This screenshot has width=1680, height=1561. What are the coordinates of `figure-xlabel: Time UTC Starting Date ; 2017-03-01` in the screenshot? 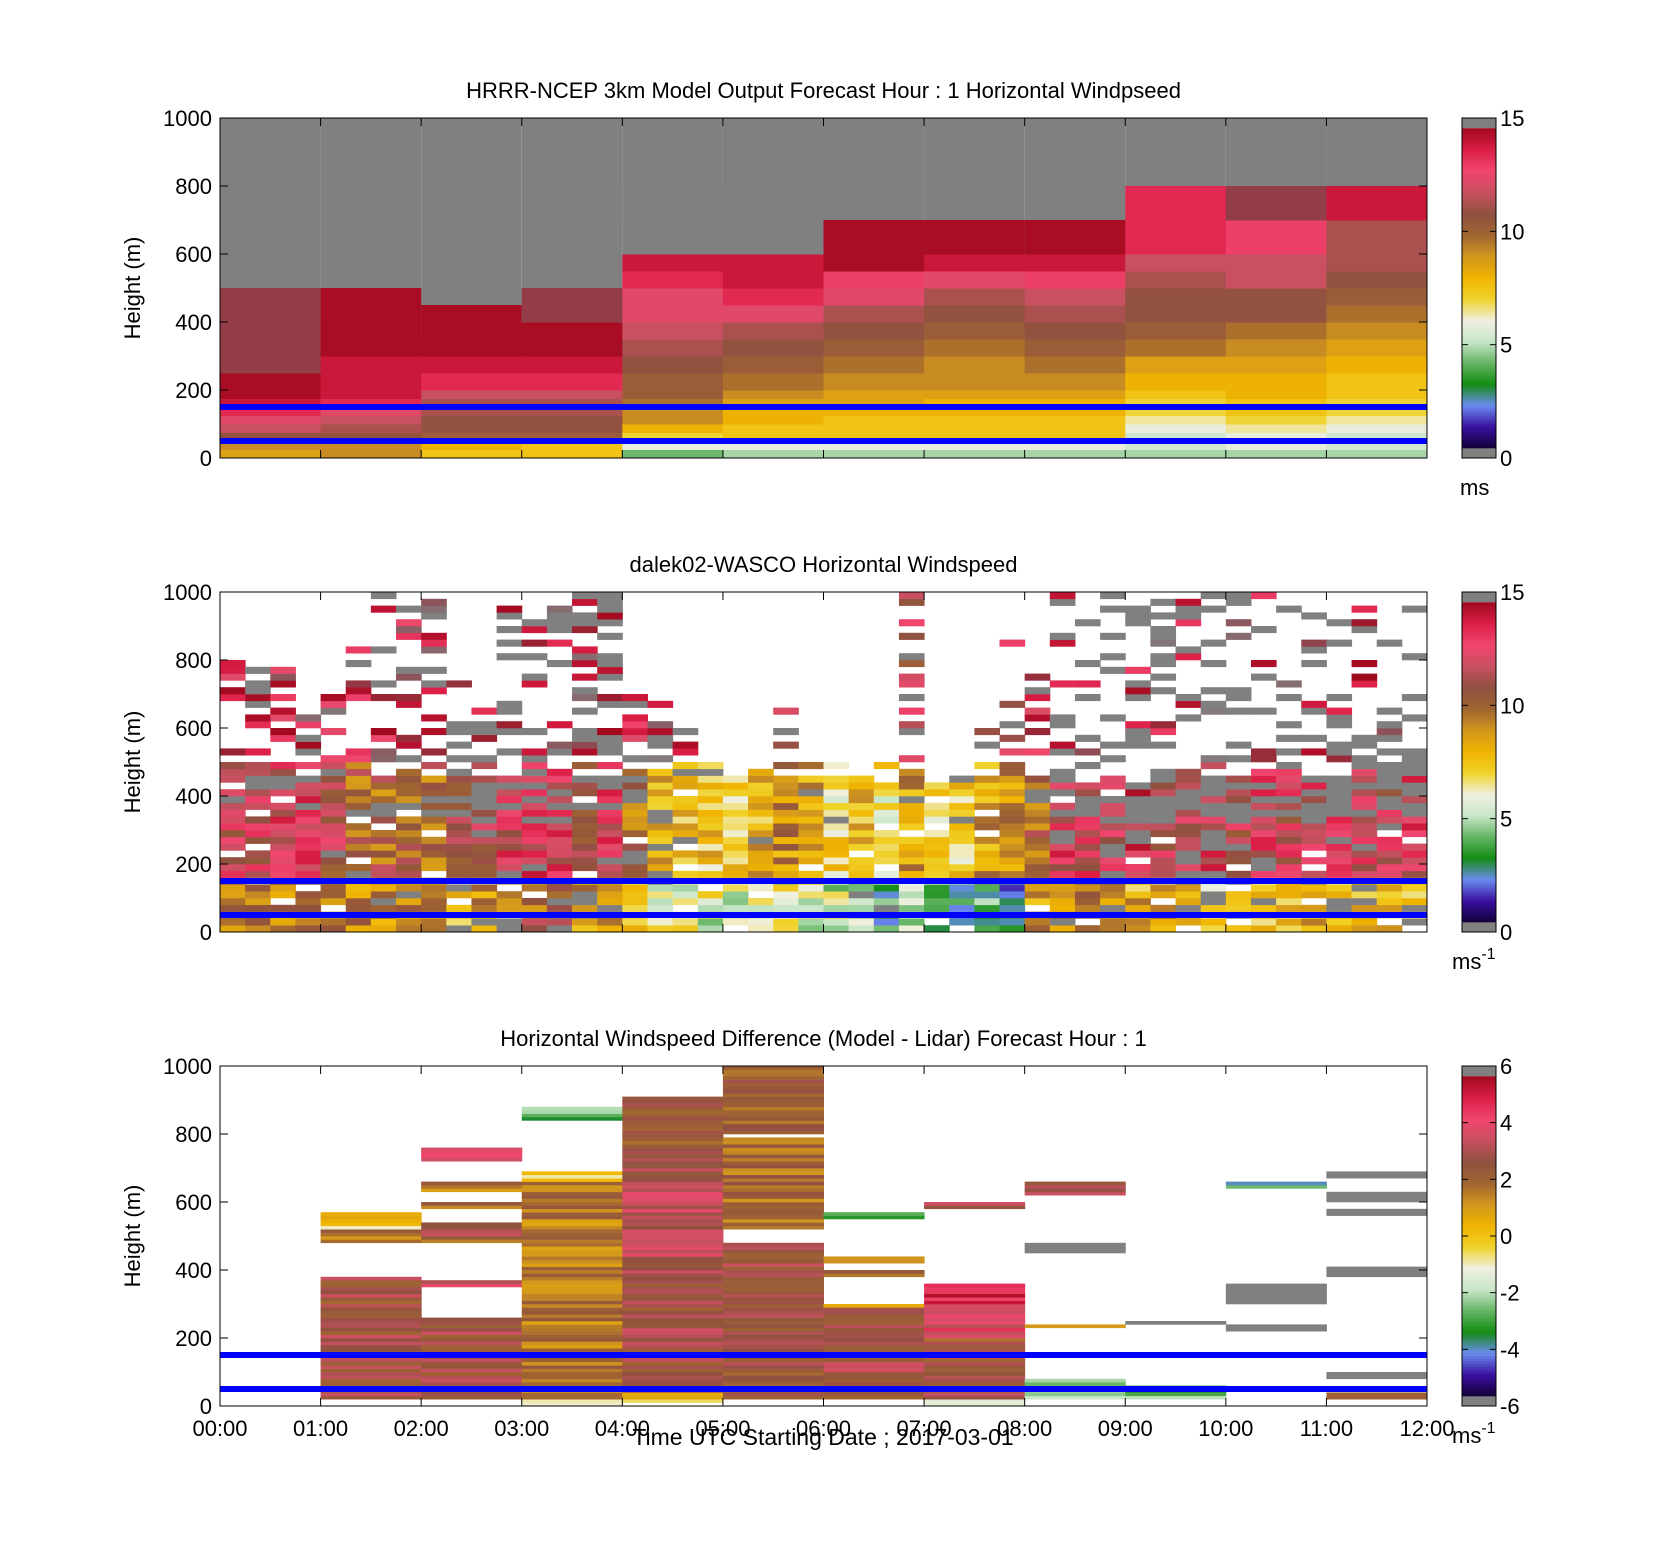 It's located at (822, 1437).